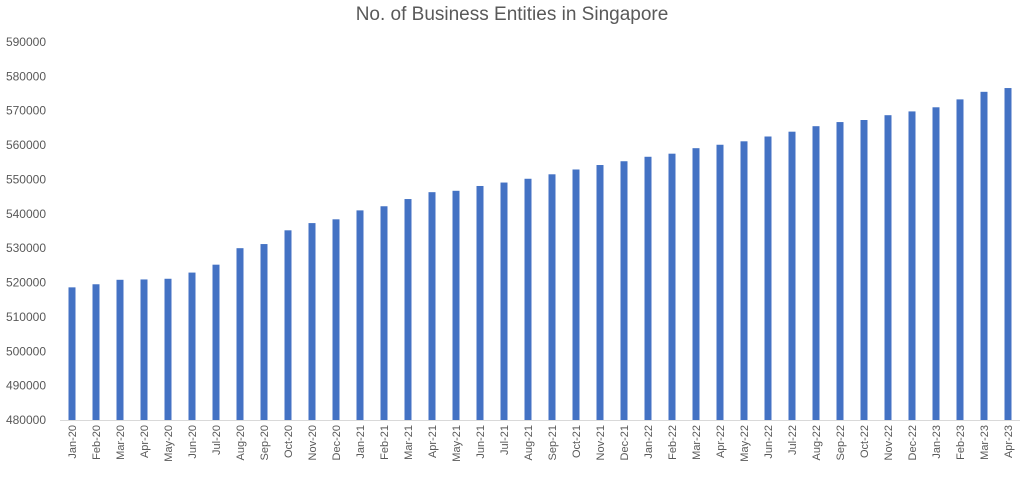  I want to click on x-tick-label: Feb-22, so click(673, 442).